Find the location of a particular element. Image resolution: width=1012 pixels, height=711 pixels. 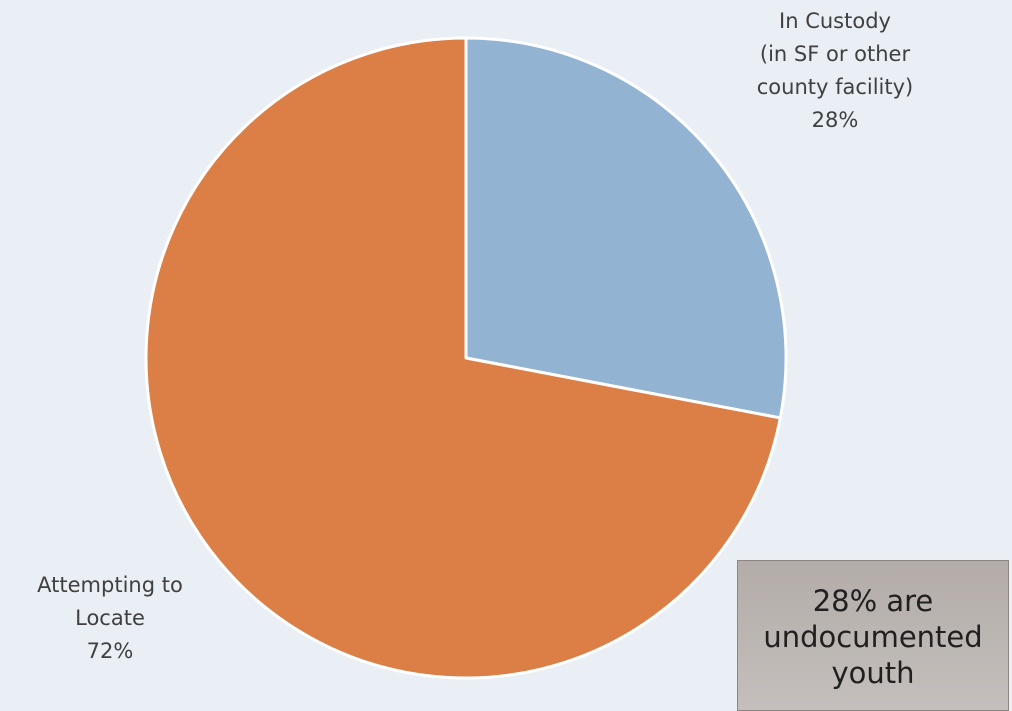

callout-box: 28% are undocumented youth is located at coordinates (873, 635).